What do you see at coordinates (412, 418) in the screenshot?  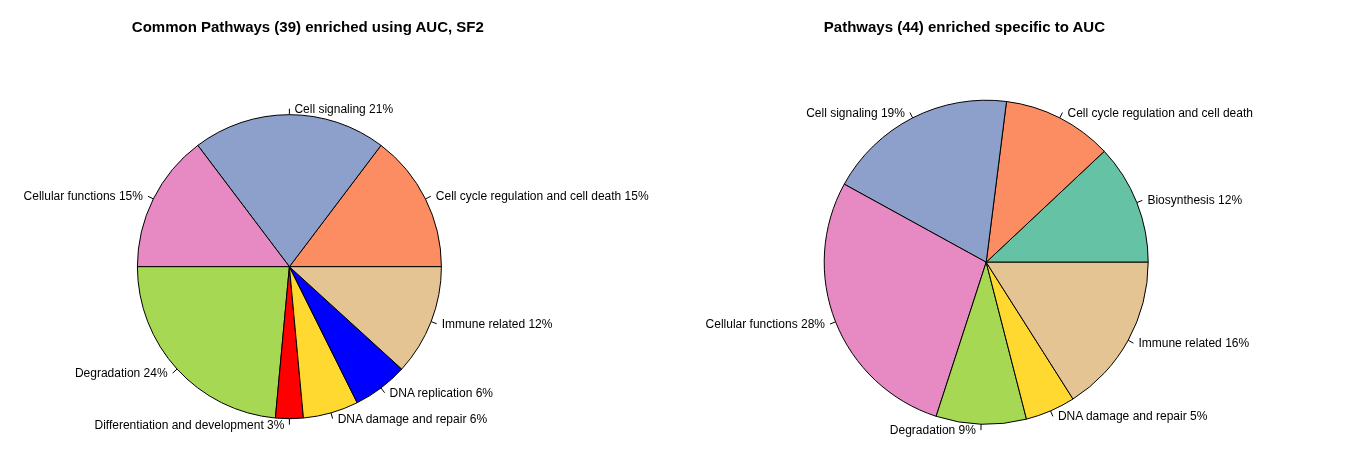 I see `slice-label: DNA damage and repair 6%` at bounding box center [412, 418].